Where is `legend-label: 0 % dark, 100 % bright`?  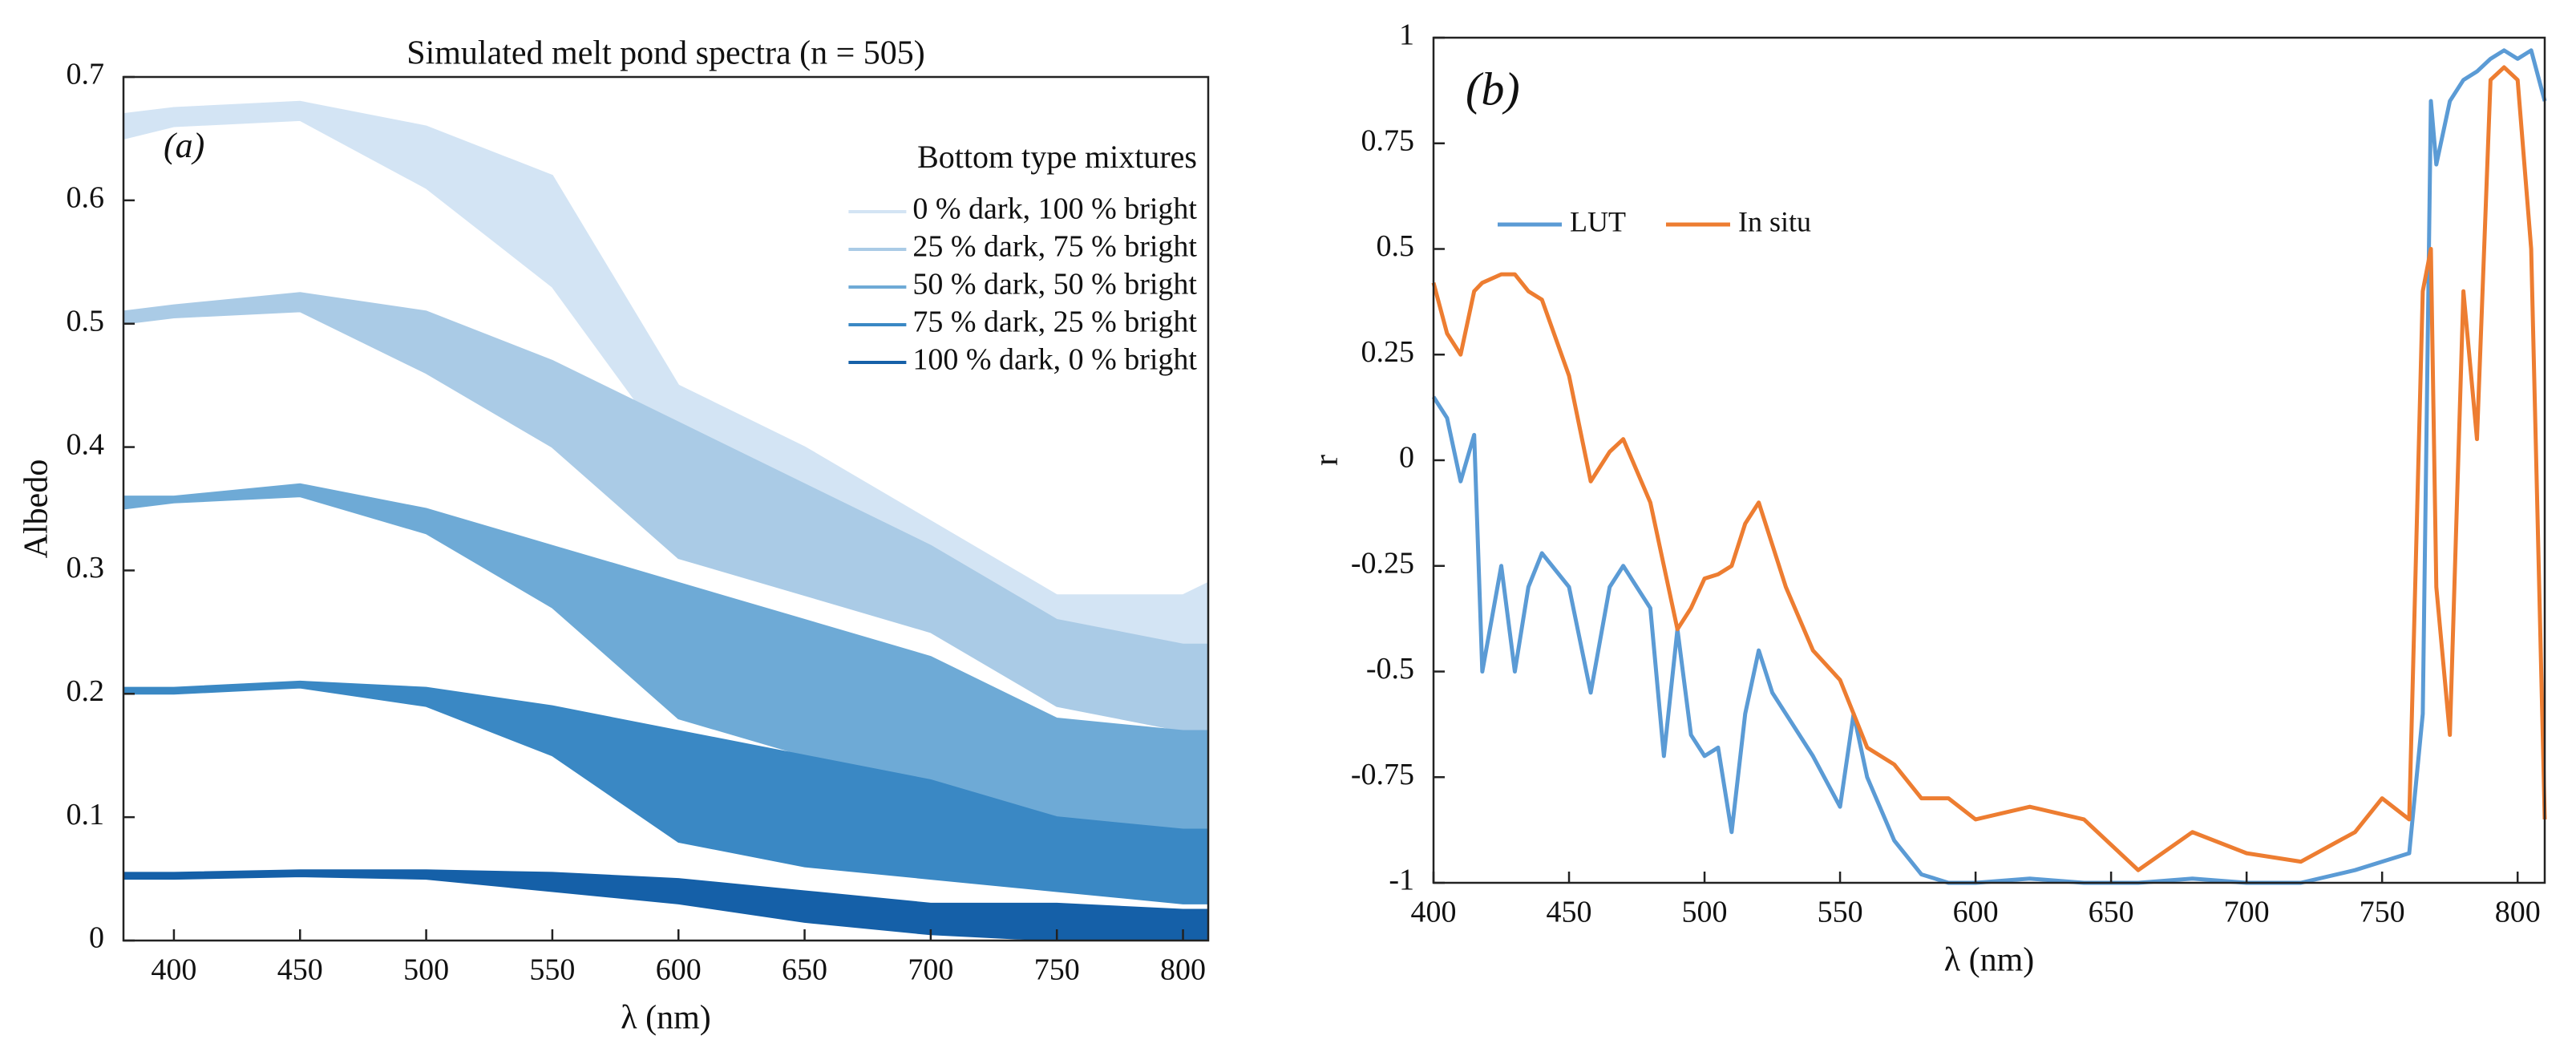
legend-label: 0 % dark, 100 % bright is located at coordinates (1054, 209).